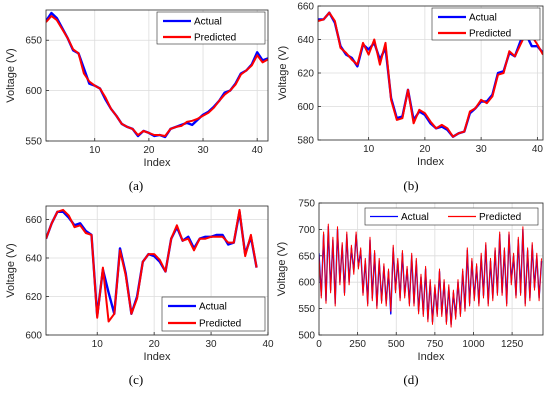 This screenshot has width=550, height=401. What do you see at coordinates (357, 344) in the screenshot?
I see `x-tick-label: 250` at bounding box center [357, 344].